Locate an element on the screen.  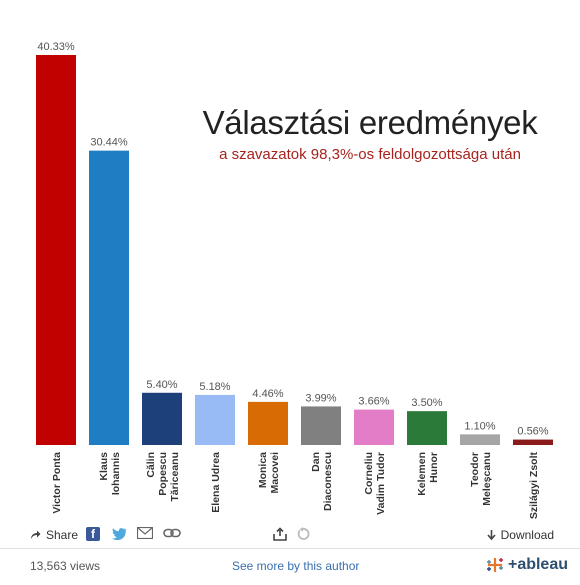
revert-icon is located at coordinates (303, 535).